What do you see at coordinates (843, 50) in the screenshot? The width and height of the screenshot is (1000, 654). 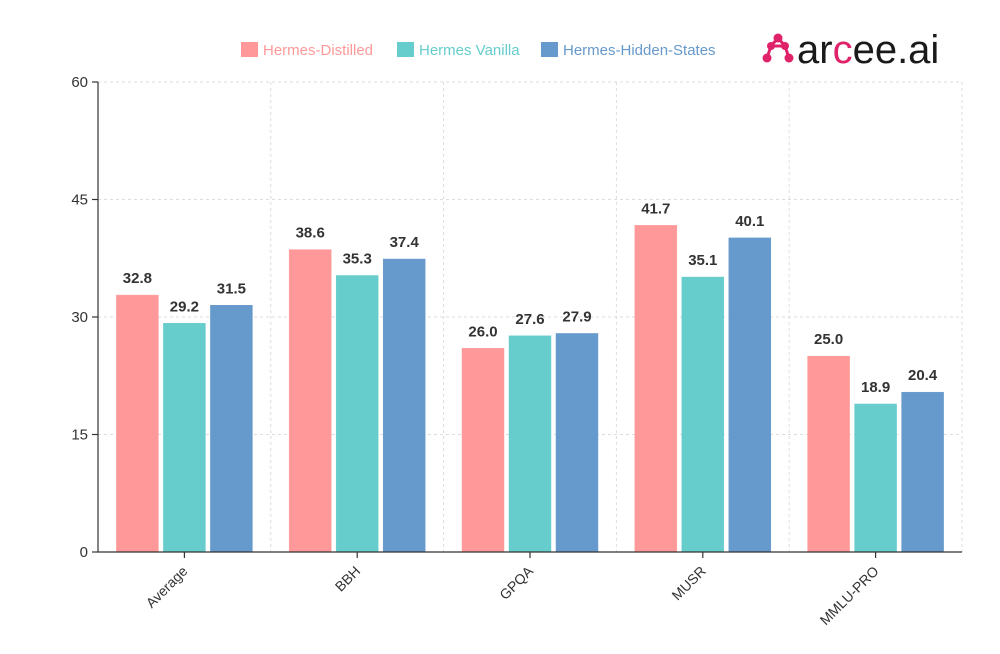 I see `logo-accent: c` at bounding box center [843, 50].